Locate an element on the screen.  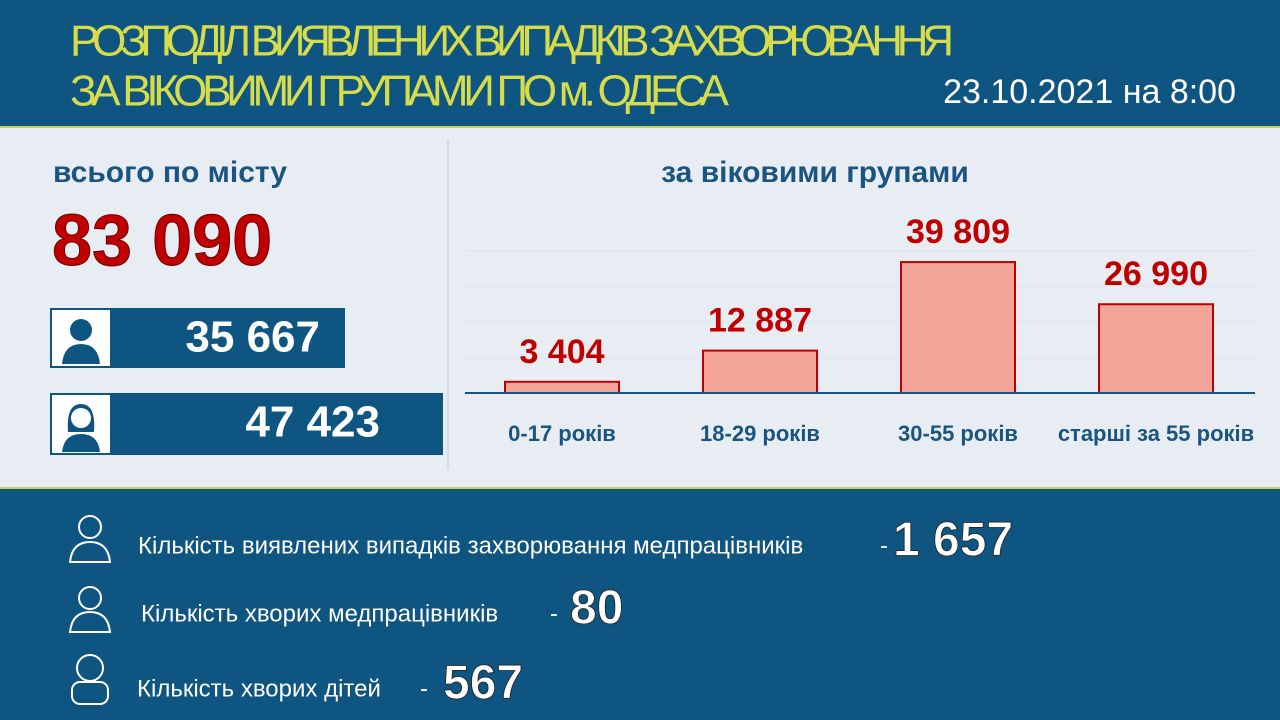
female-box: 47 423 is located at coordinates (246, 424).